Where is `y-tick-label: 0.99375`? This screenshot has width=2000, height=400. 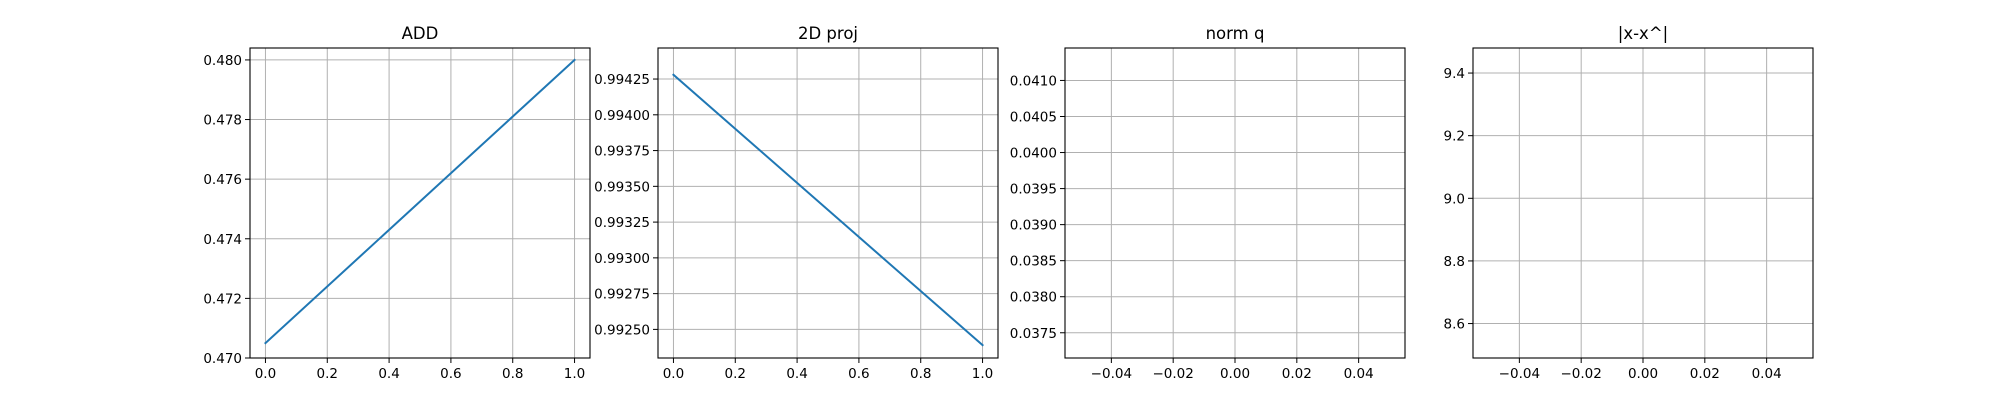 y-tick-label: 0.99375 is located at coordinates (622, 152).